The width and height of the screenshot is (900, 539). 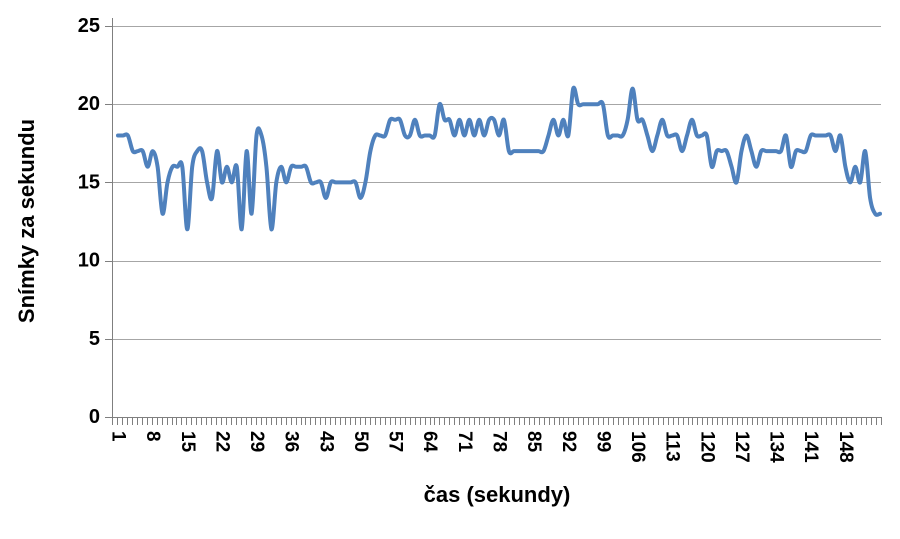 What do you see at coordinates (845, 447) in the screenshot?
I see `x-tick-label: 148` at bounding box center [845, 447].